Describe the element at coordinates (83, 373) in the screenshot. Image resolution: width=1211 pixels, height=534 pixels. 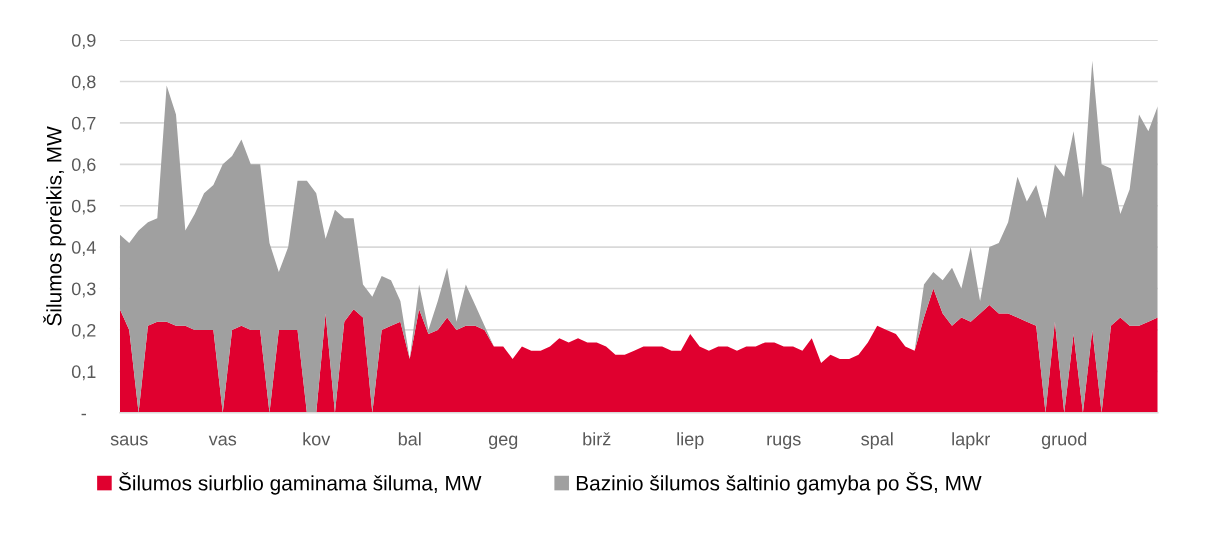
I see `y-tick-label: 0,1` at that location.